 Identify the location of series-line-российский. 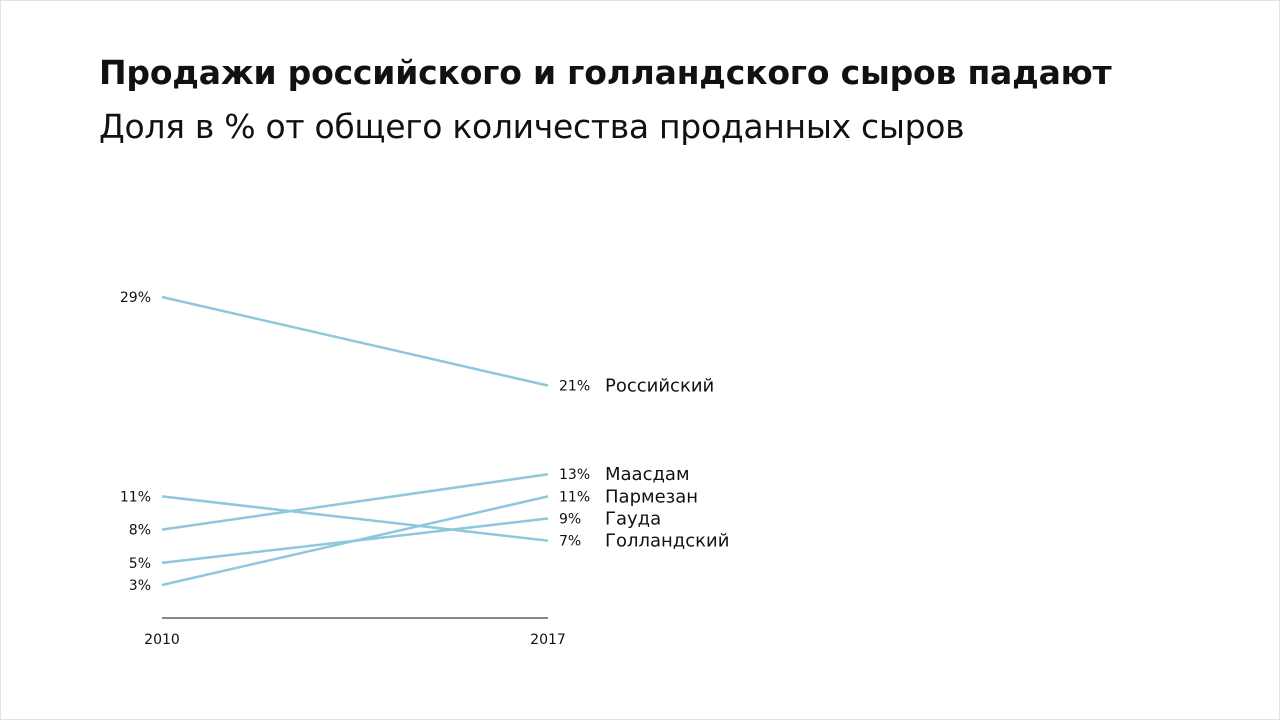
(355, 341).